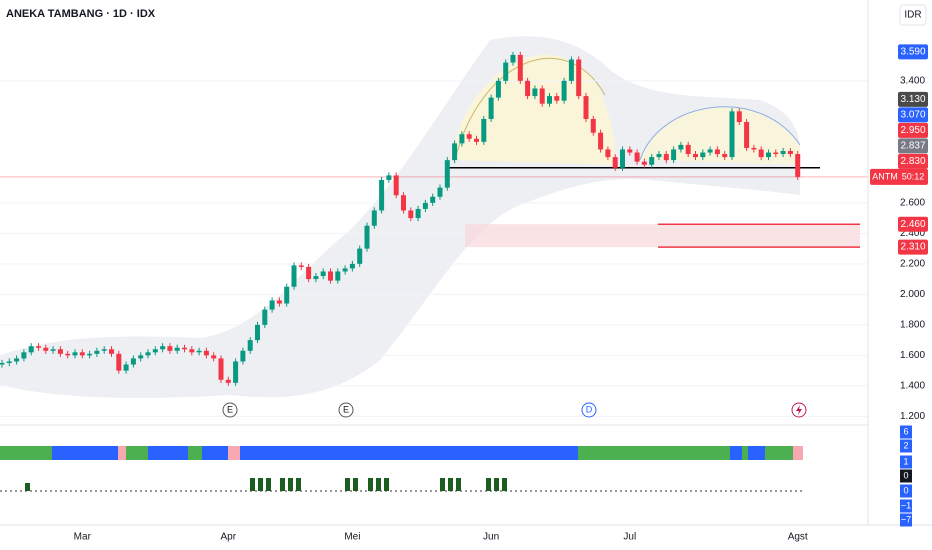  What do you see at coordinates (912, 386) in the screenshot?
I see `y-tick-label: 1.400` at bounding box center [912, 386].